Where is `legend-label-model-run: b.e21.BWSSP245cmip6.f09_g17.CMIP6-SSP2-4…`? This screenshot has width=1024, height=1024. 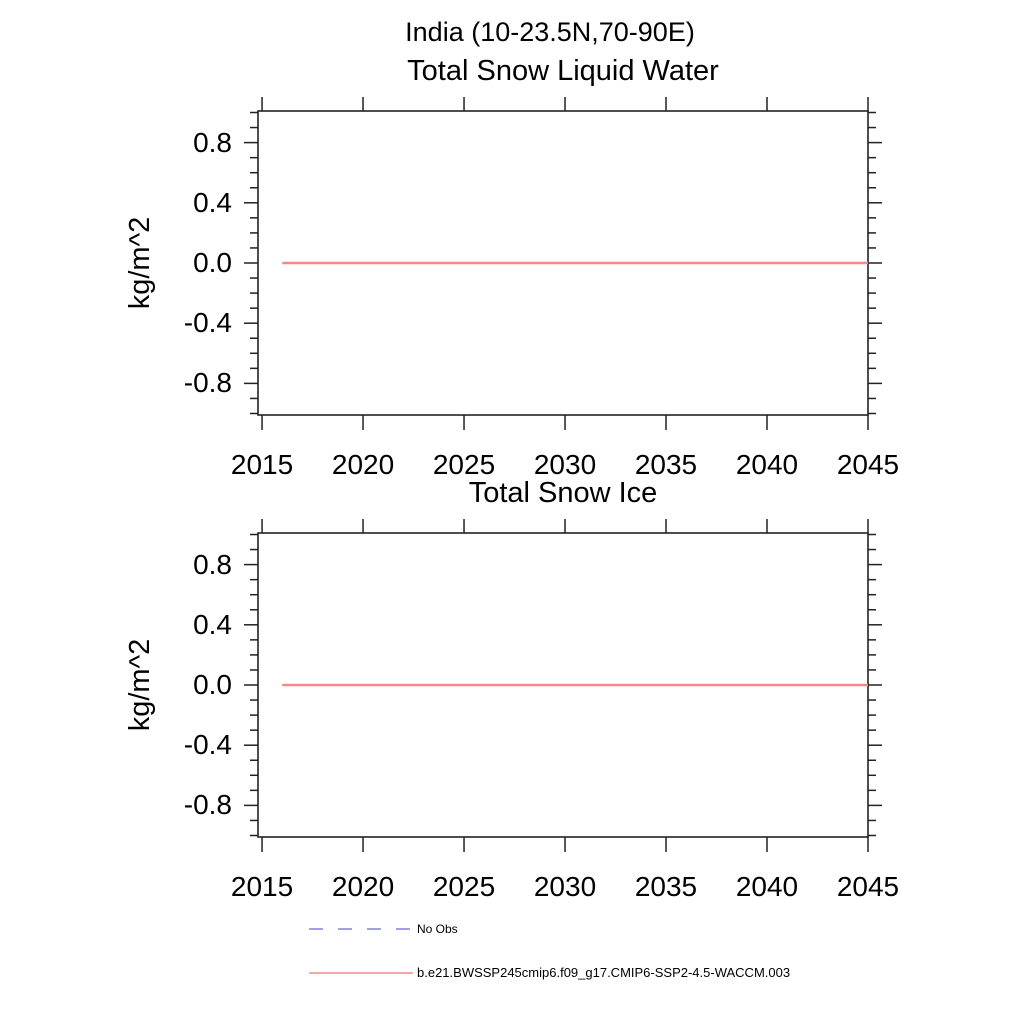
legend-label-model-run: b.e21.BWSSP245cmip6.f09_g17.CMIP6-SSP2-4… is located at coordinates (604, 972).